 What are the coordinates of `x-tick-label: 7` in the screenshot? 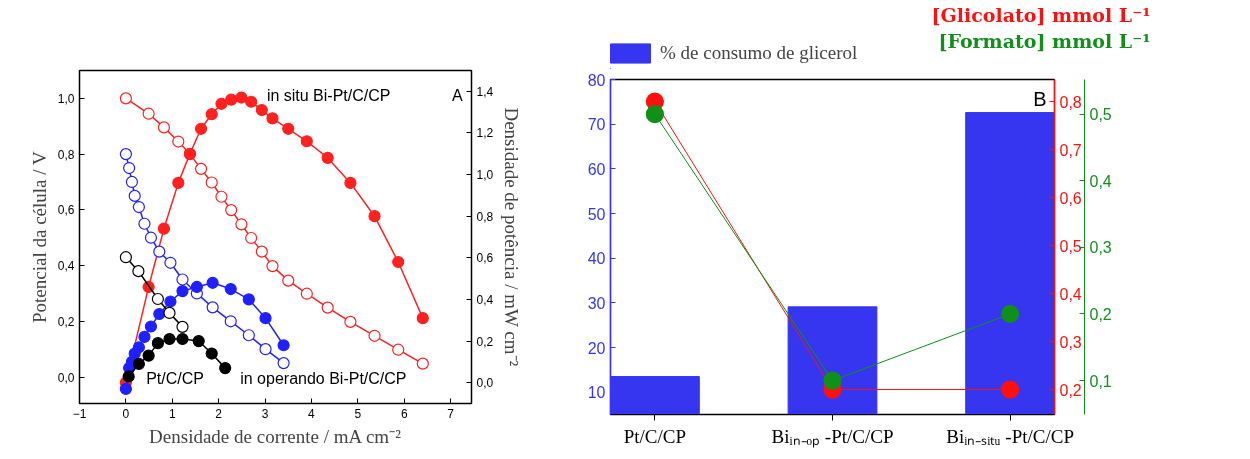 It's located at (451, 413).